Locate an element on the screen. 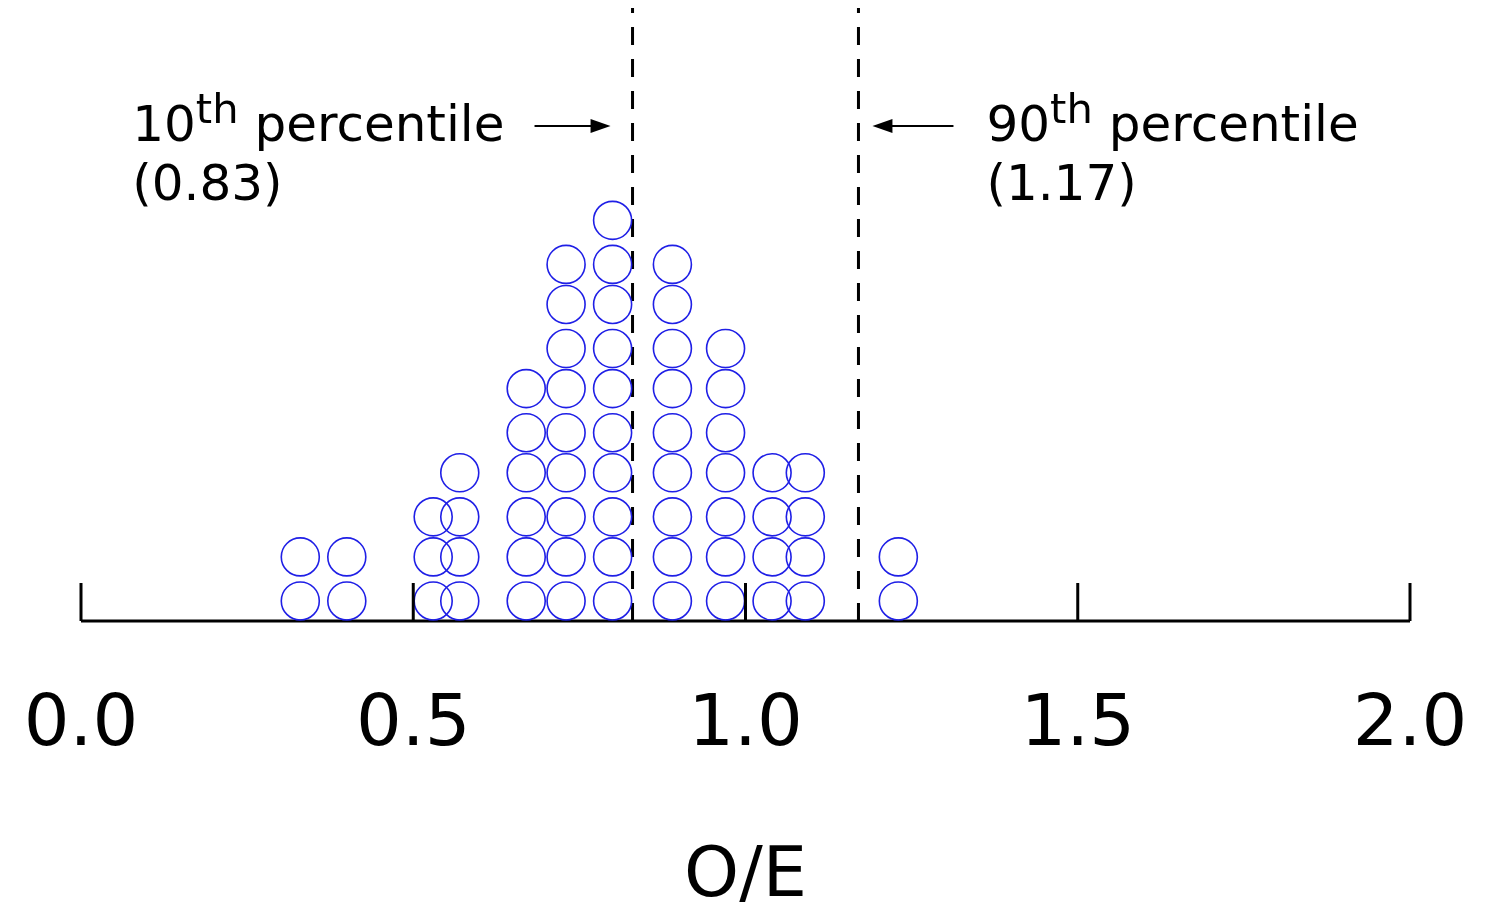 This screenshot has height=912, width=1493. x-tick-label: 1.5 is located at coordinates (1078, 720).